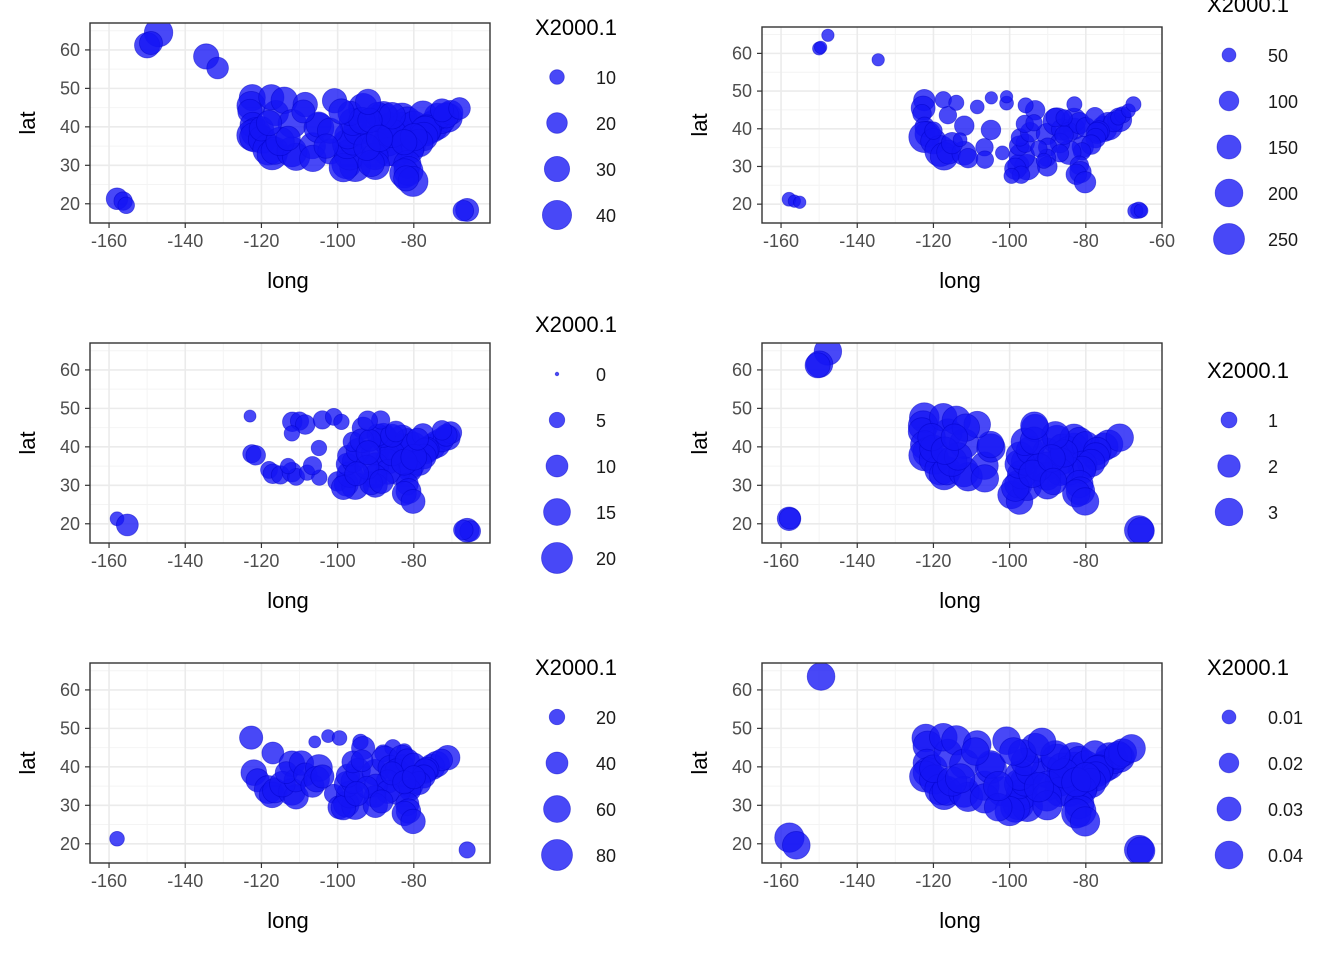 The image size is (1344, 960). What do you see at coordinates (1283, 102) in the screenshot?
I see `legend-label: 100` at bounding box center [1283, 102].